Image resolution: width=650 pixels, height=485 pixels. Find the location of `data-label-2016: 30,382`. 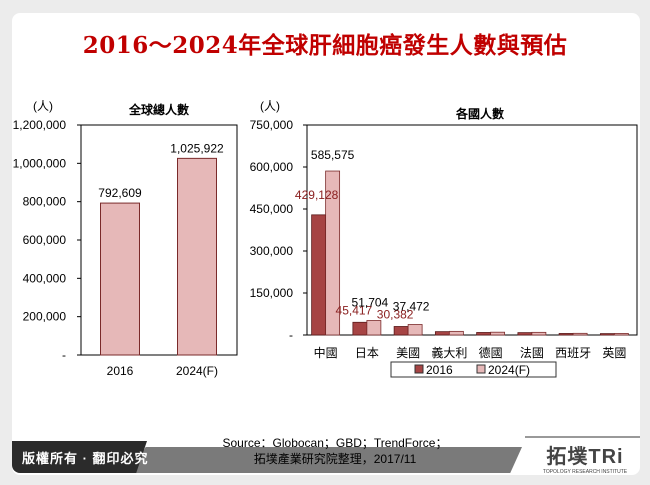

data-label-2016: 30,382 is located at coordinates (395, 314).